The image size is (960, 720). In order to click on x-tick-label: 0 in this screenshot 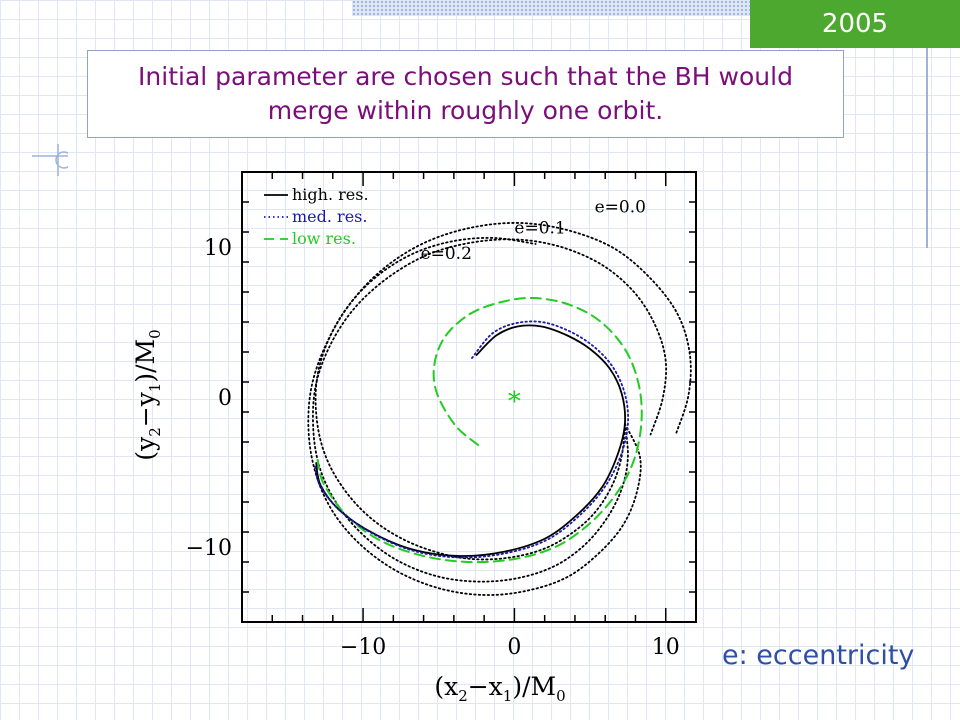, I will do `click(514, 647)`.